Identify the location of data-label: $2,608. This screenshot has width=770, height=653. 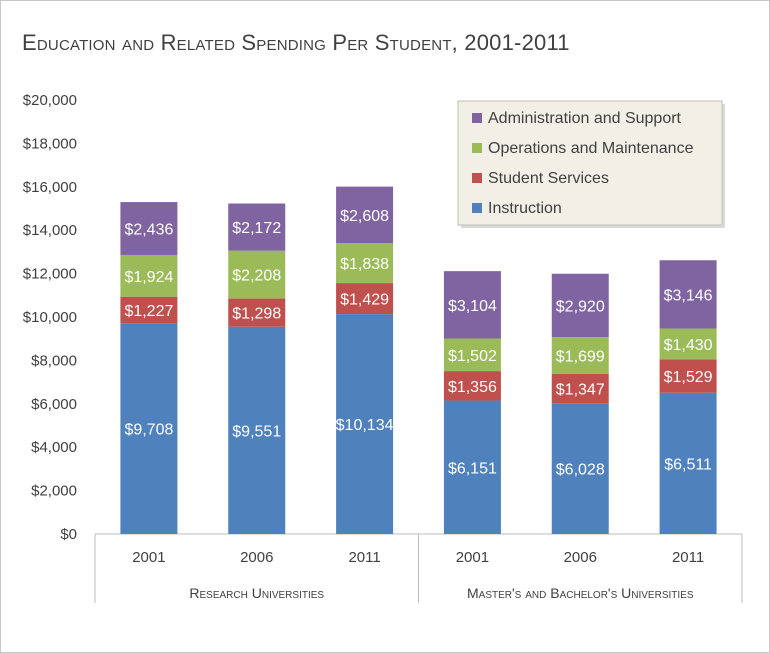
(364, 216).